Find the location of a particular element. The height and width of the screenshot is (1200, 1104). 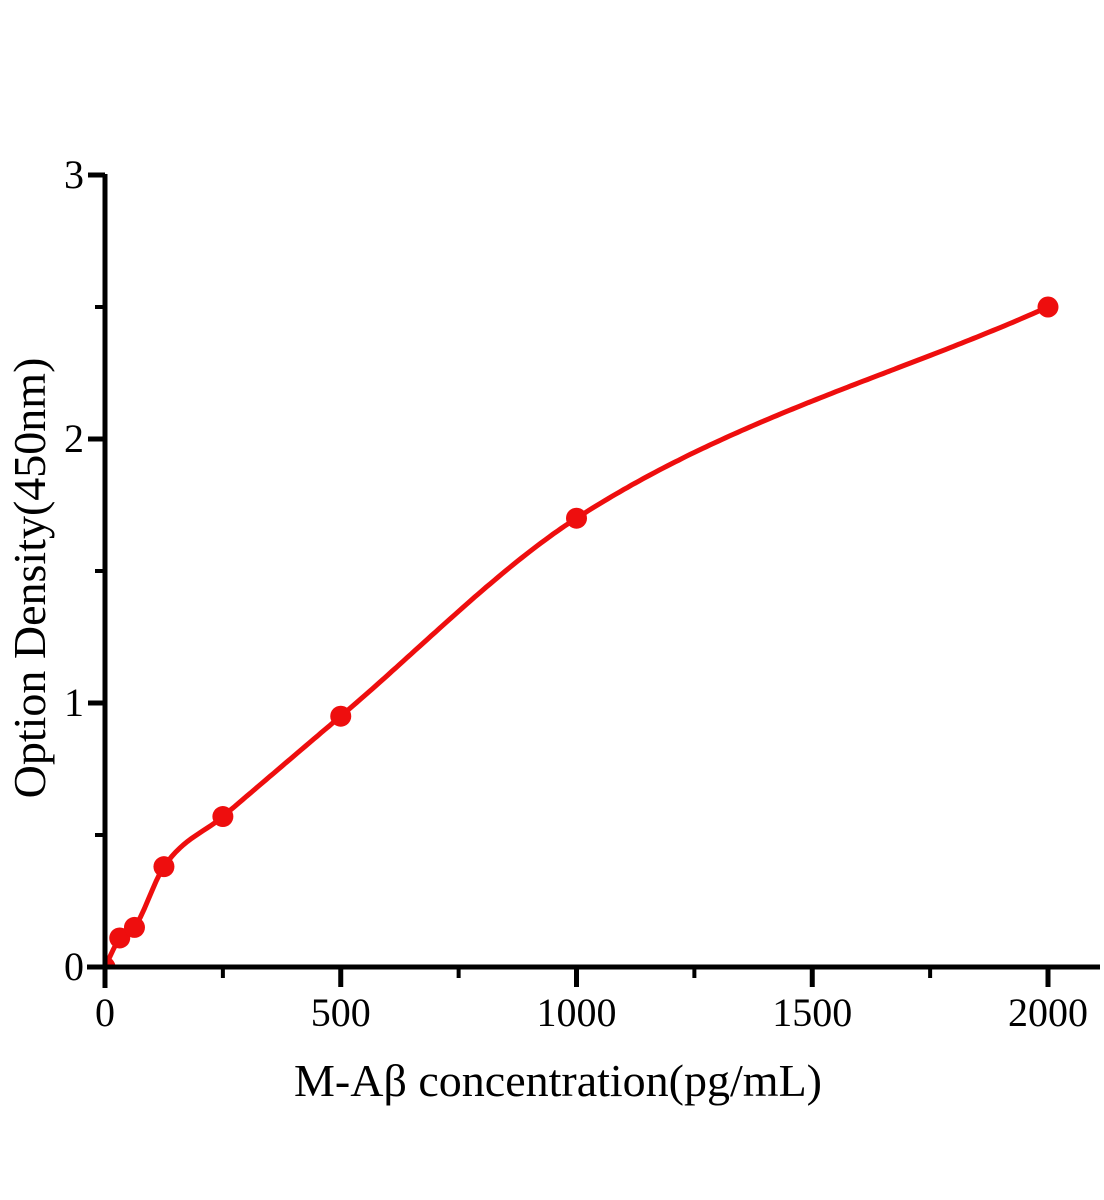

y-axis-title: Option Density(450nm) is located at coordinates (29, 578).